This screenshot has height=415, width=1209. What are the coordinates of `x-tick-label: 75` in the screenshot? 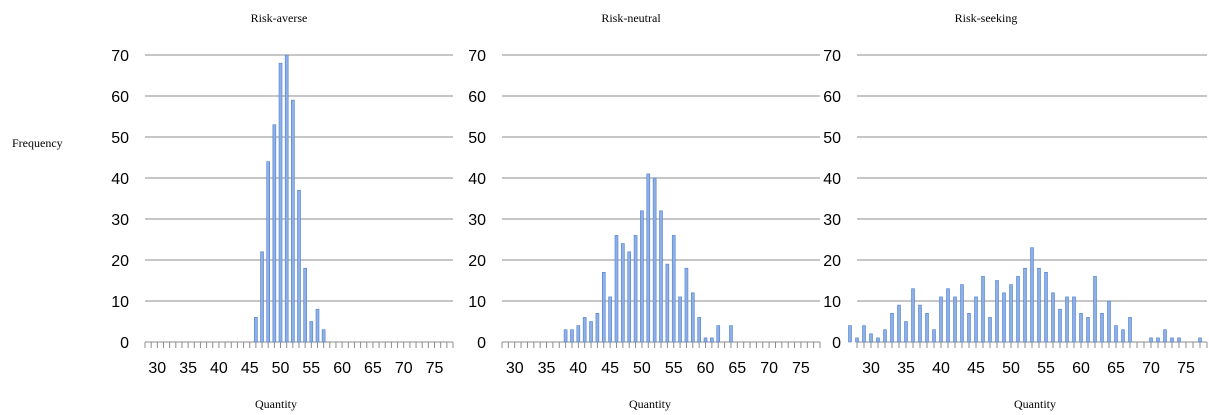 It's located at (435, 368).